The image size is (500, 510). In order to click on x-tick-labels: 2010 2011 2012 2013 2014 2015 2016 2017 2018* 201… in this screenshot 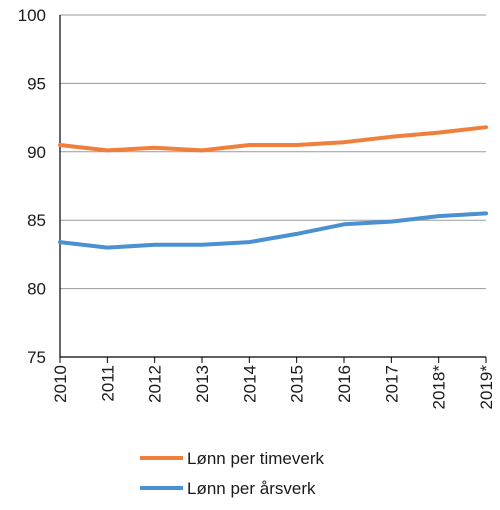, I will do `click(273, 387)`.